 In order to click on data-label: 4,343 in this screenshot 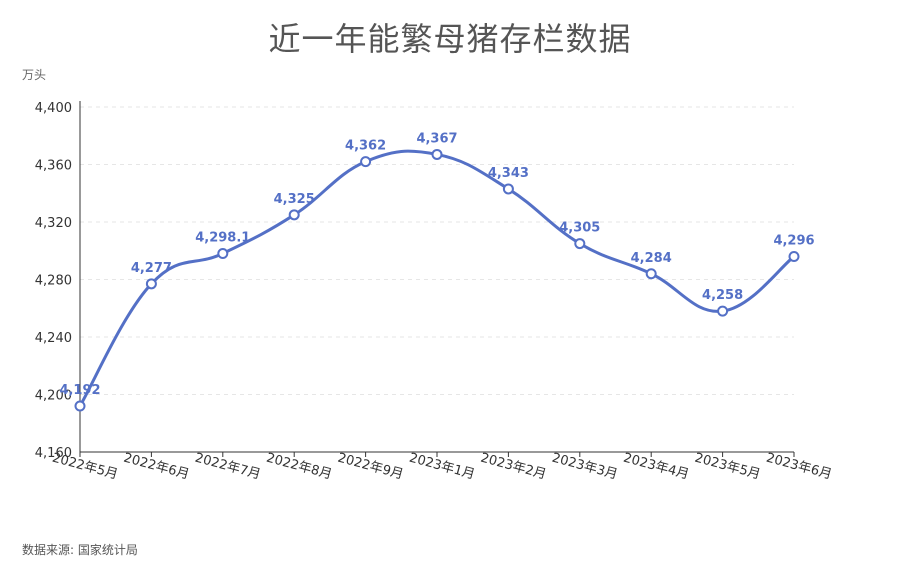, I will do `click(508, 173)`.